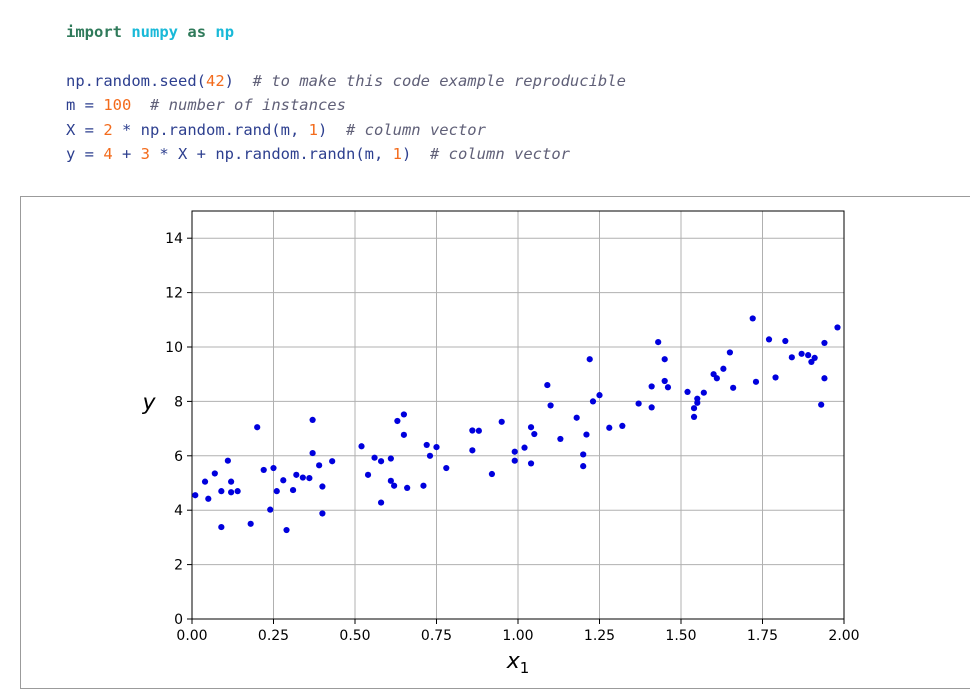 The image size is (970, 698). I want to click on code-token: * np.random.rand(m,, so click(210, 129).